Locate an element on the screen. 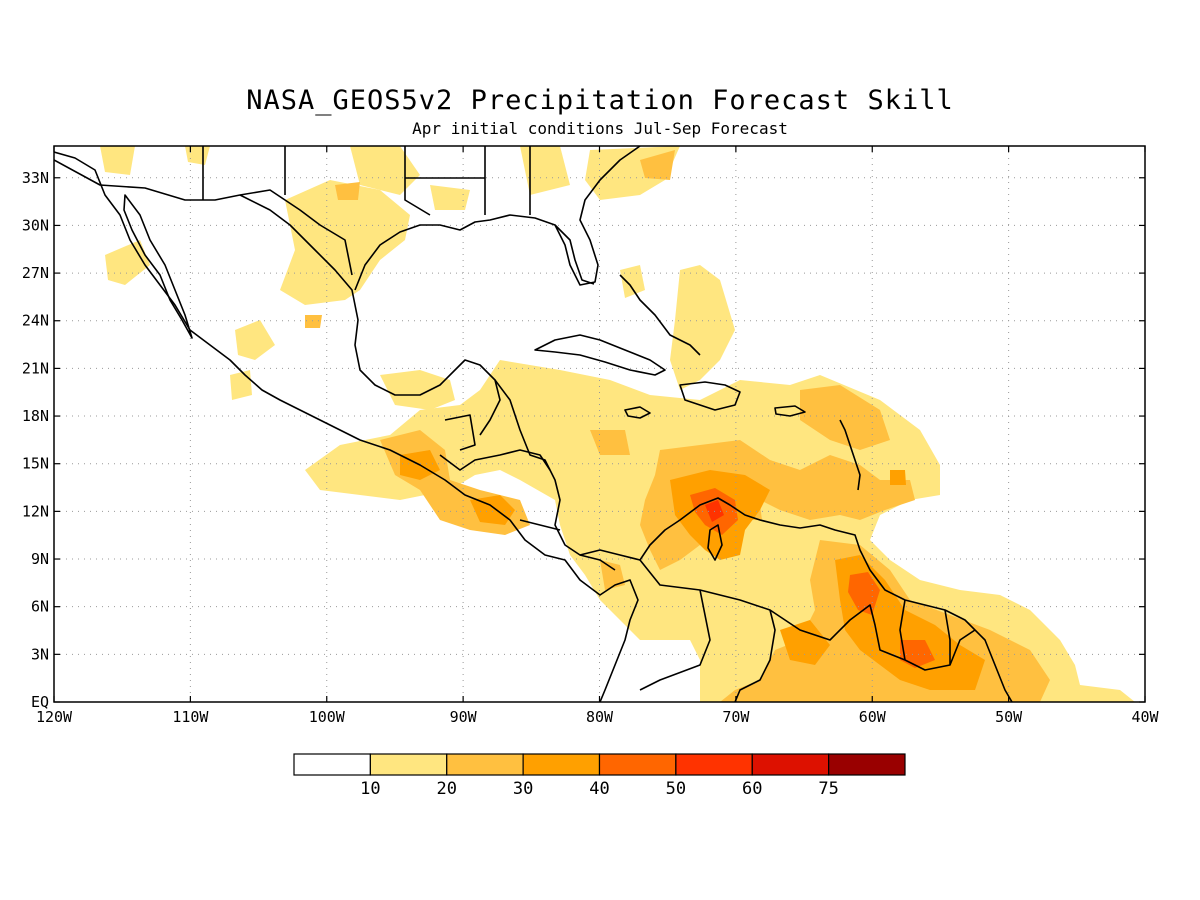 The width and height of the screenshot is (1200, 900). lat-tick-label: 9N is located at coordinates (40, 559).